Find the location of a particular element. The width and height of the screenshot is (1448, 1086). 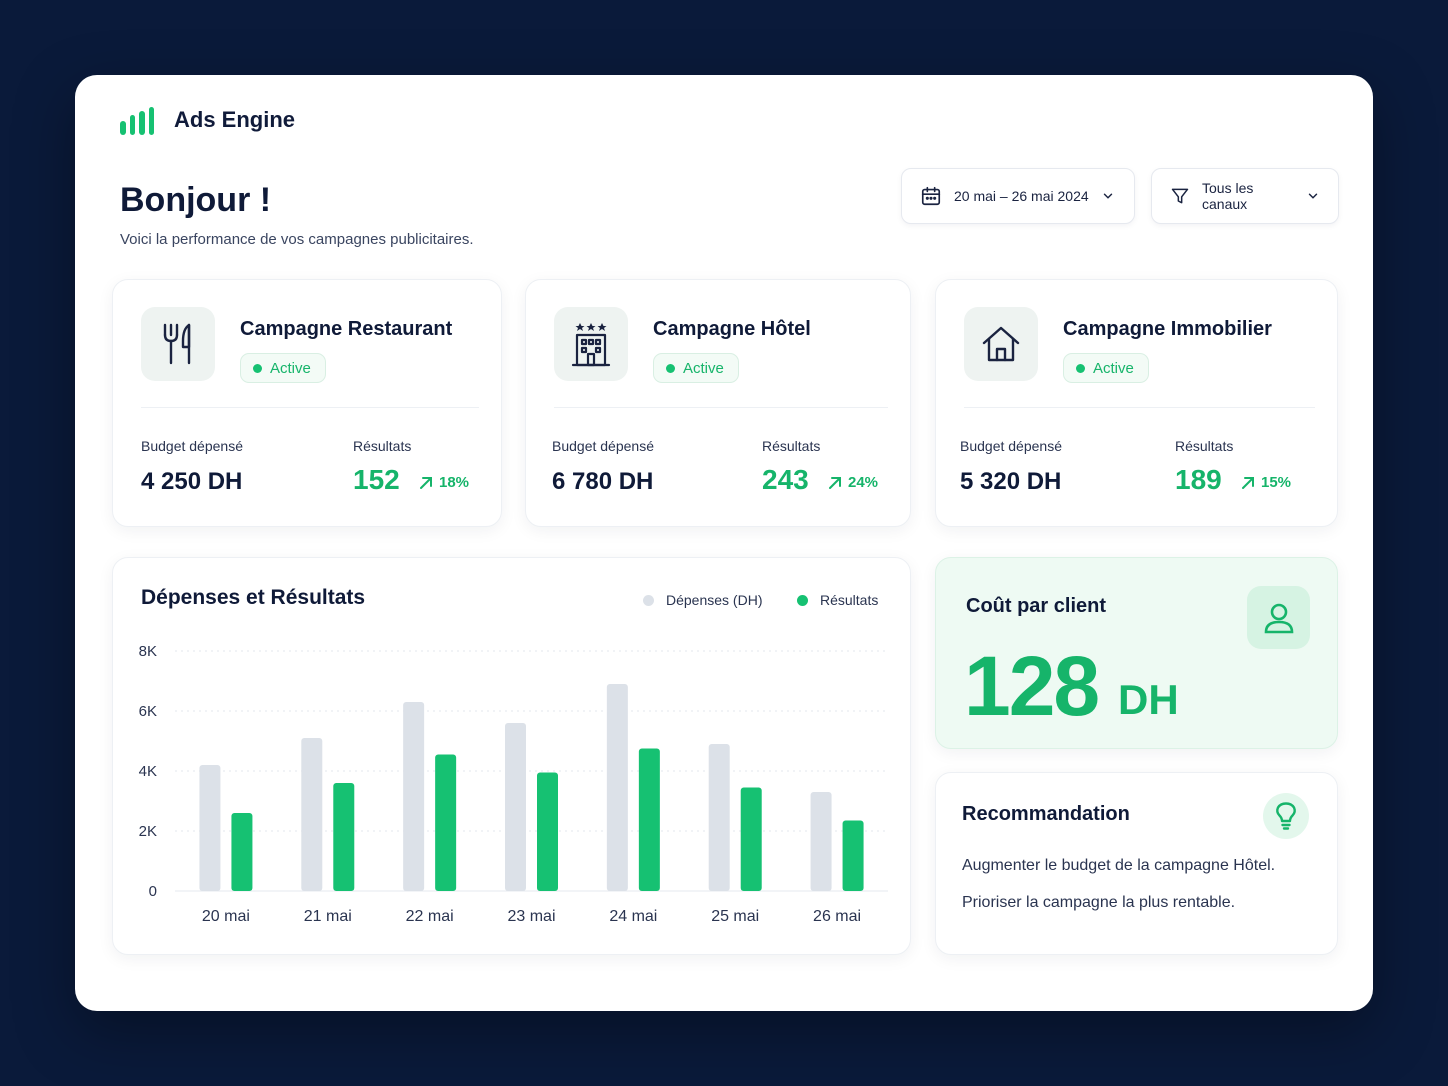

page-title: Bonjour ! is located at coordinates (196, 200).